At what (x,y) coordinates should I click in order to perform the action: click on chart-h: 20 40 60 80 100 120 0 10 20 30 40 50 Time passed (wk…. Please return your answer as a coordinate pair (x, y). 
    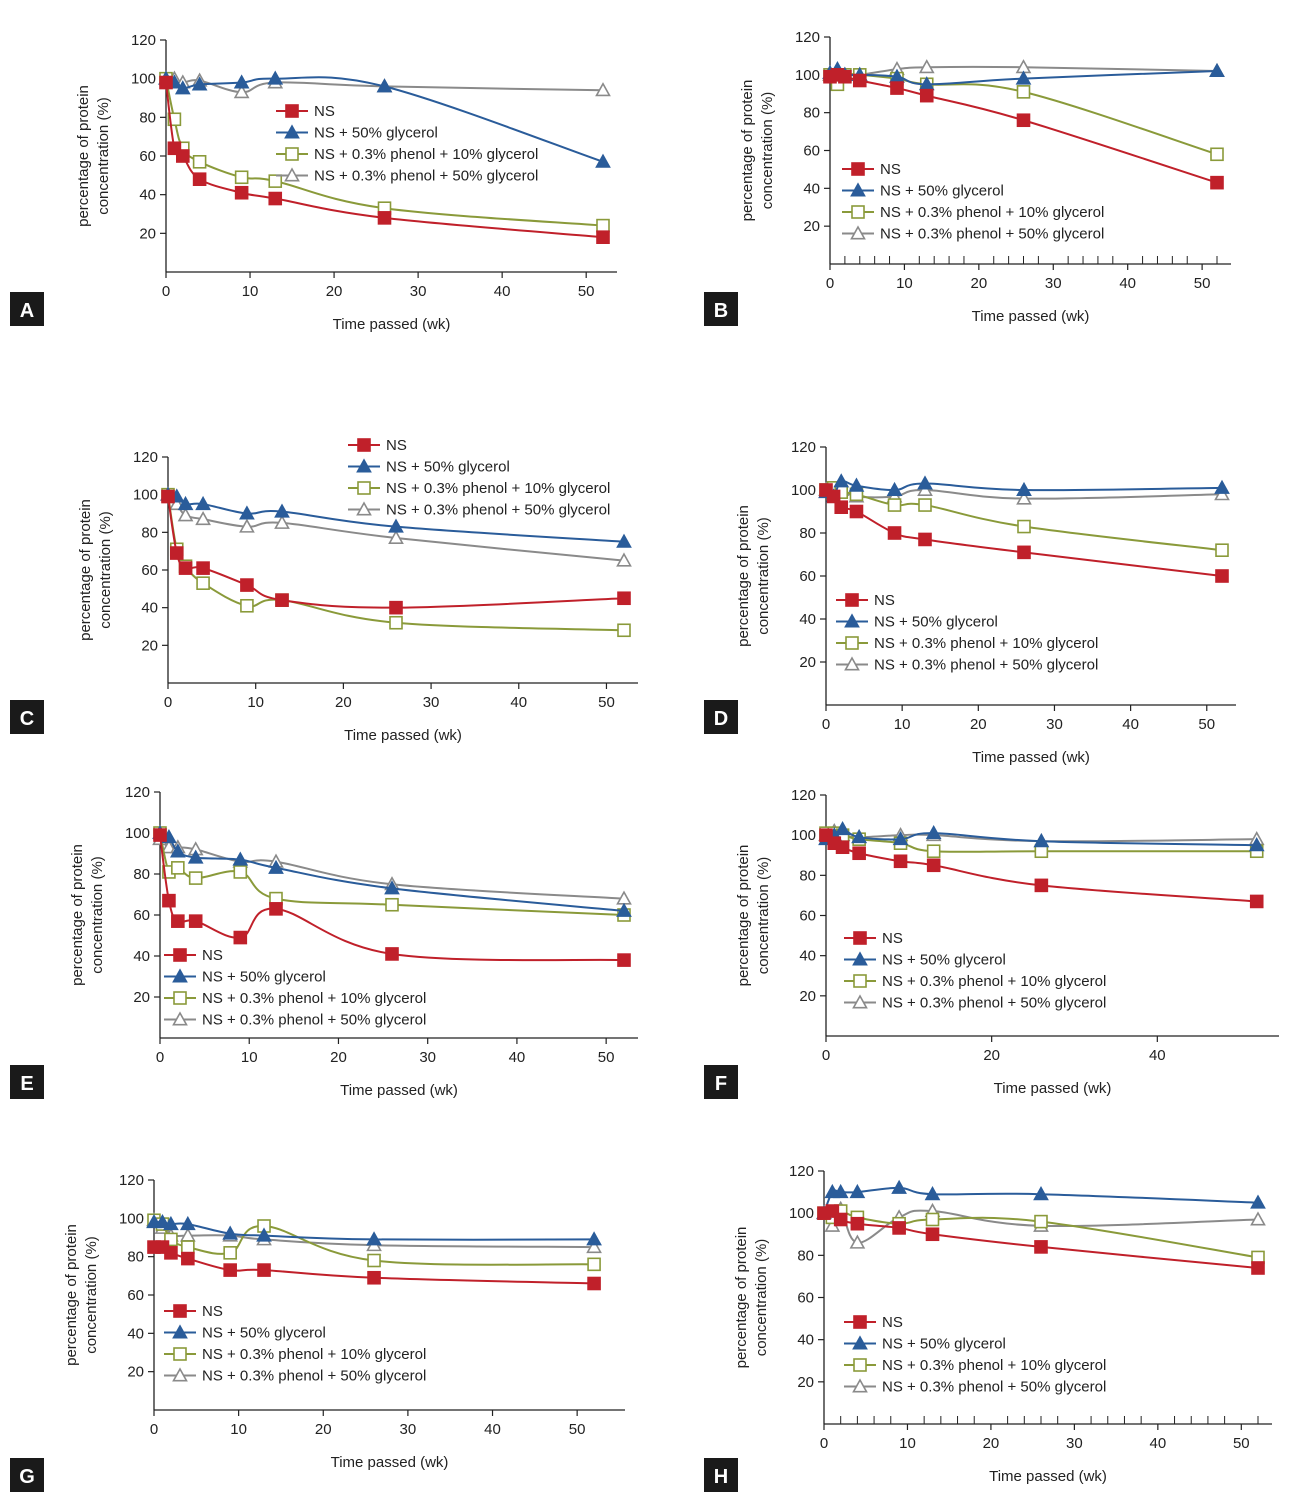
    Looking at the image, I should click on (988, 1327).